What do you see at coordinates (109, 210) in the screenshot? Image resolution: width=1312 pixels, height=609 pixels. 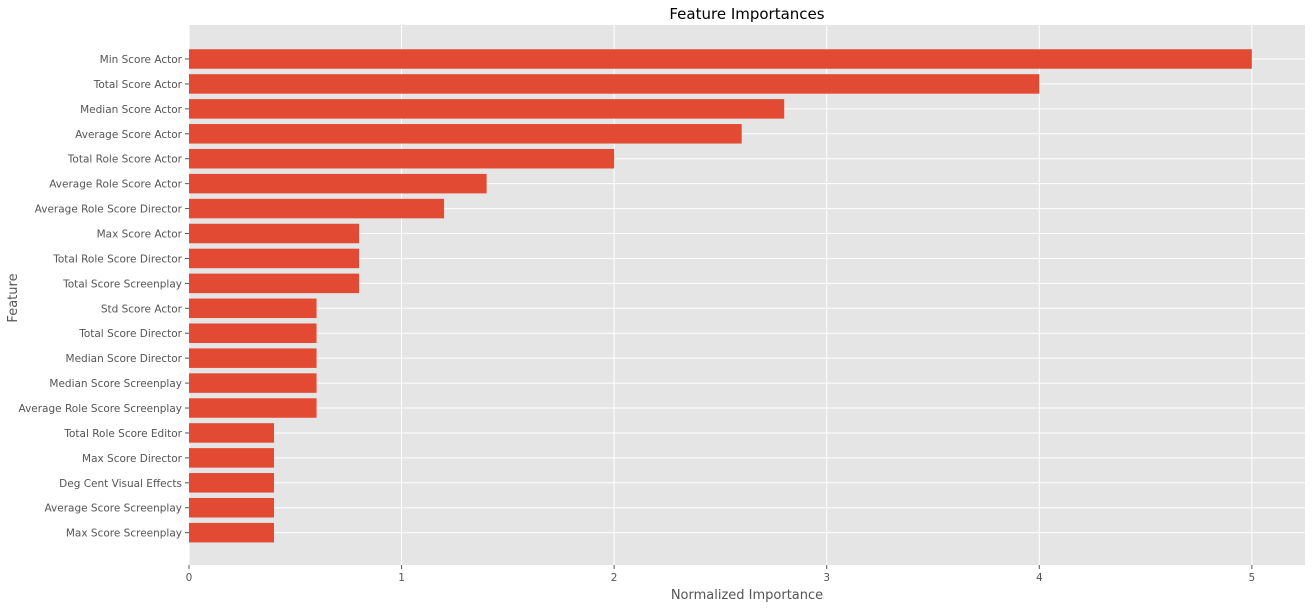 I see `y-tick-label: Average Role Score Director` at bounding box center [109, 210].